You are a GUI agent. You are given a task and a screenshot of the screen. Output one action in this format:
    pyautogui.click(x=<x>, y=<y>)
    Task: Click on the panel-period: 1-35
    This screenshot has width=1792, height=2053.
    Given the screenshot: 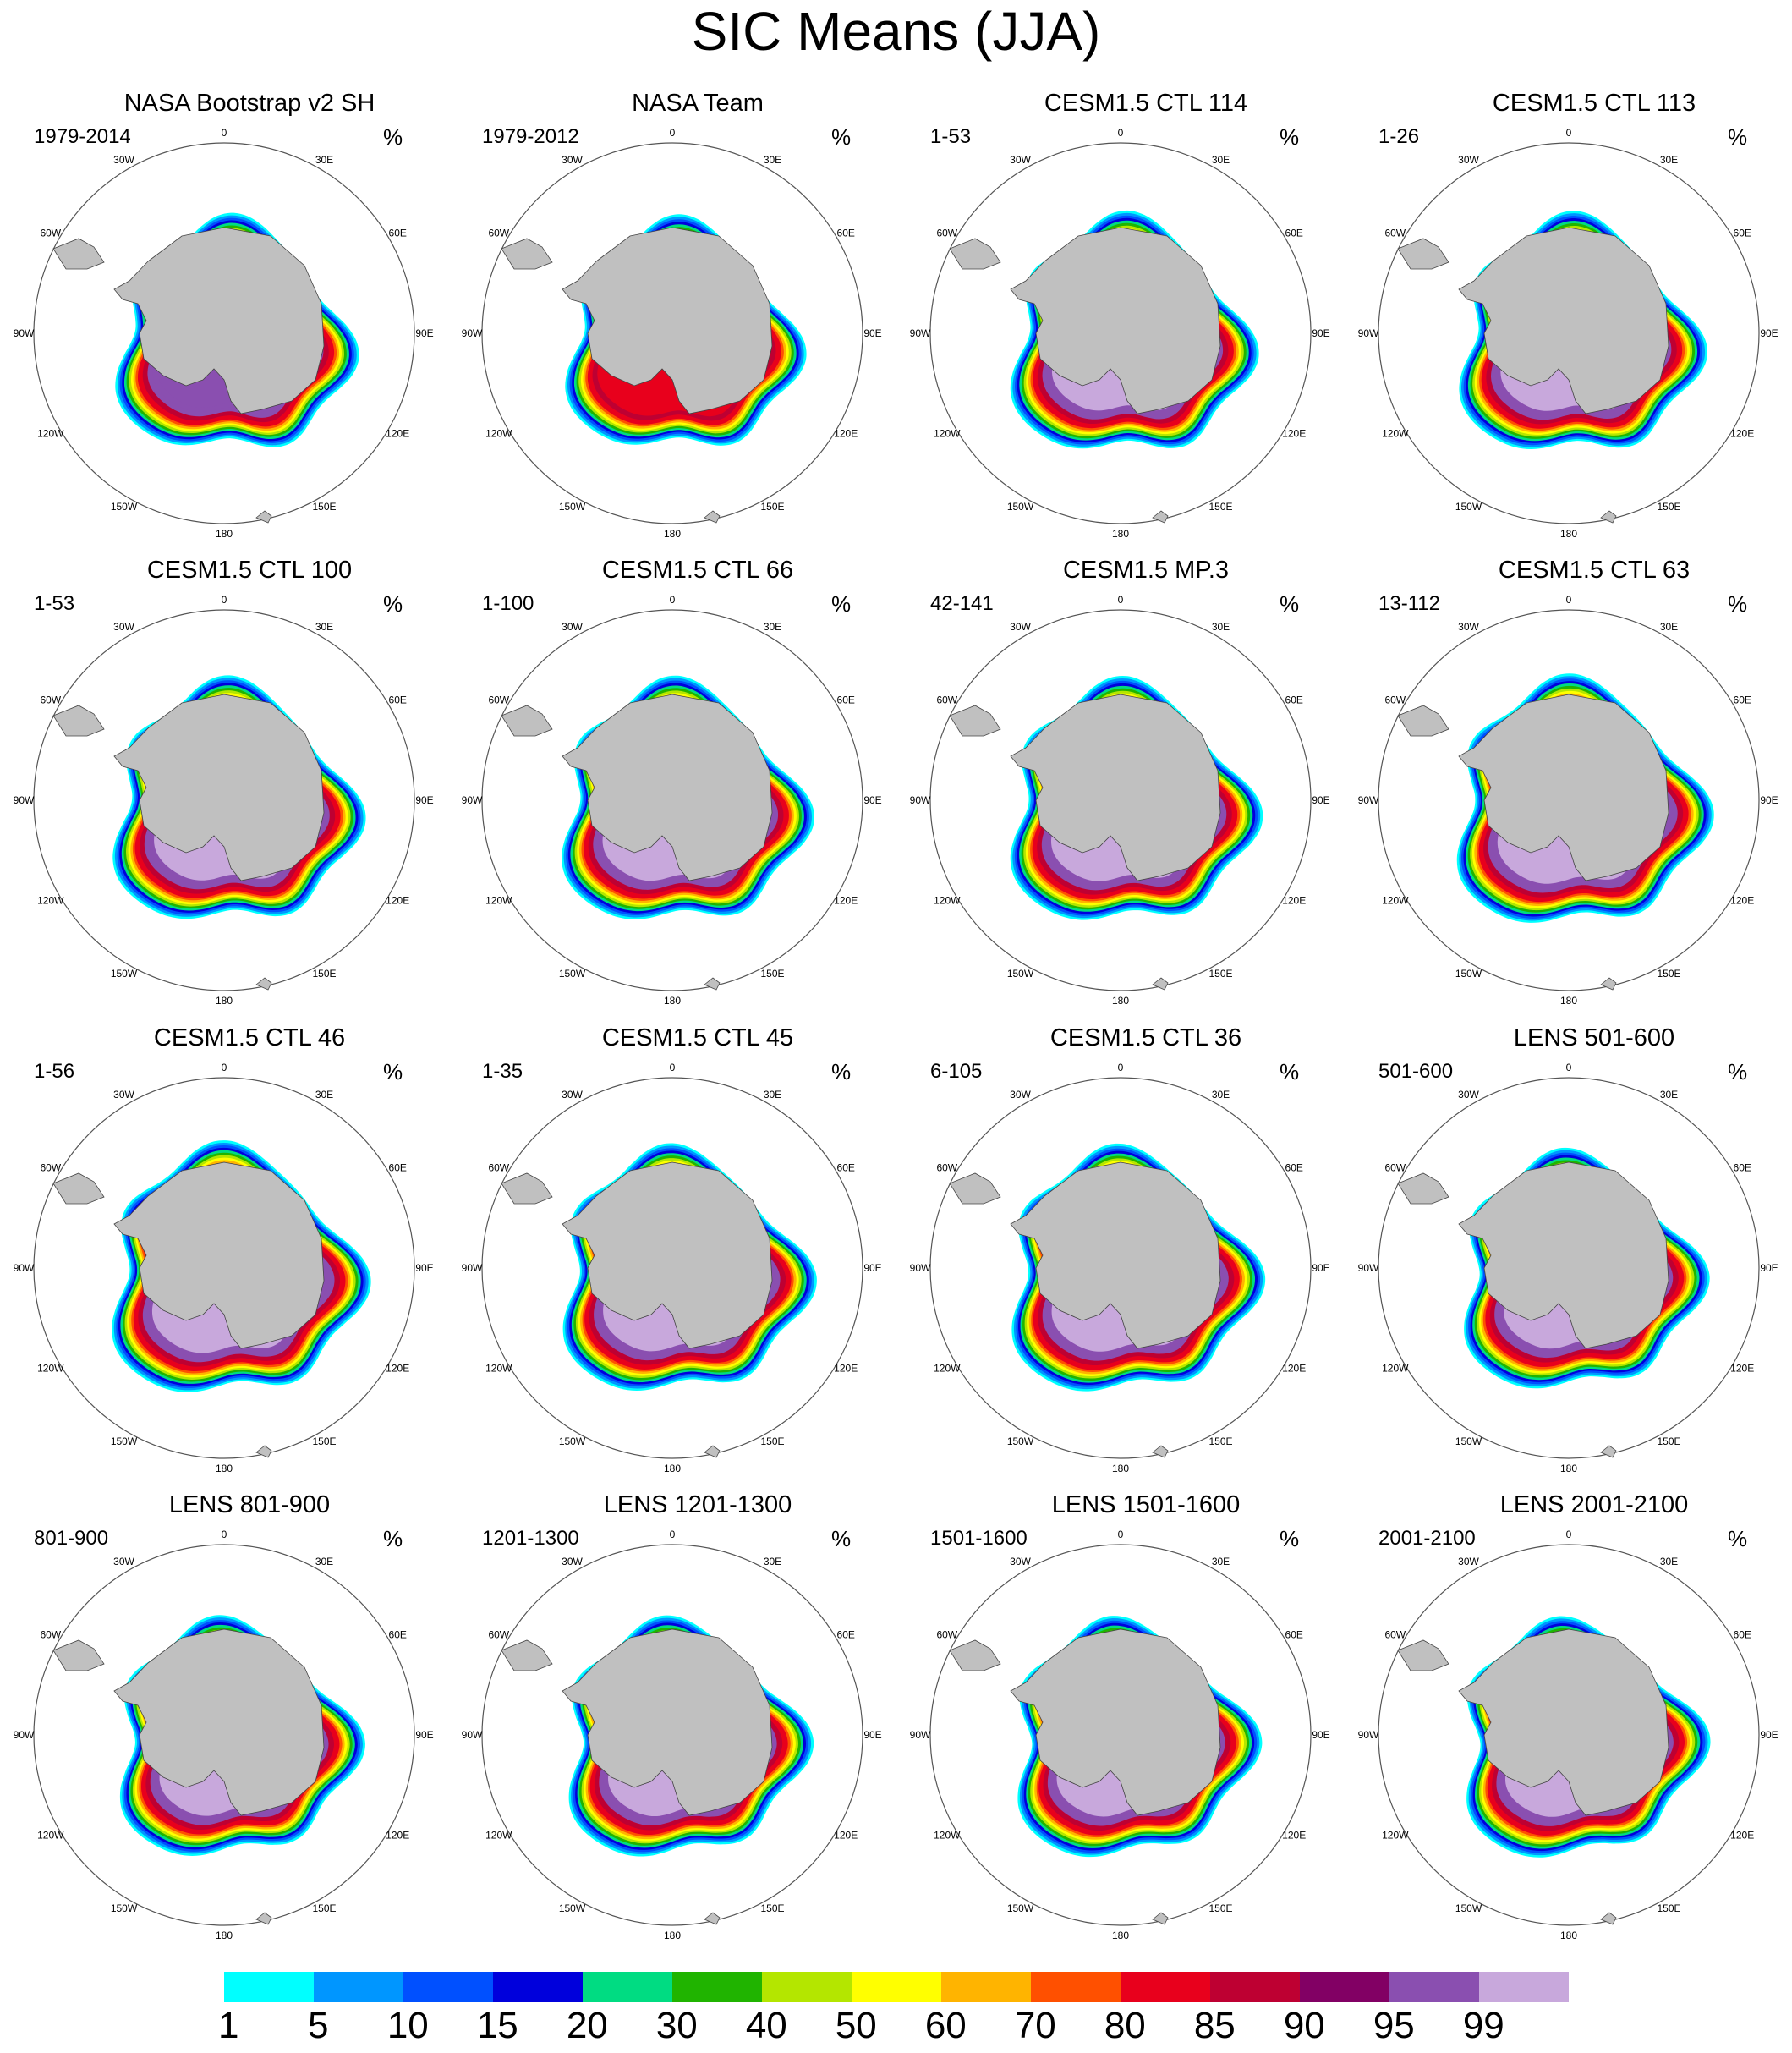 What is the action you would take?
    pyautogui.click(x=502, y=1072)
    